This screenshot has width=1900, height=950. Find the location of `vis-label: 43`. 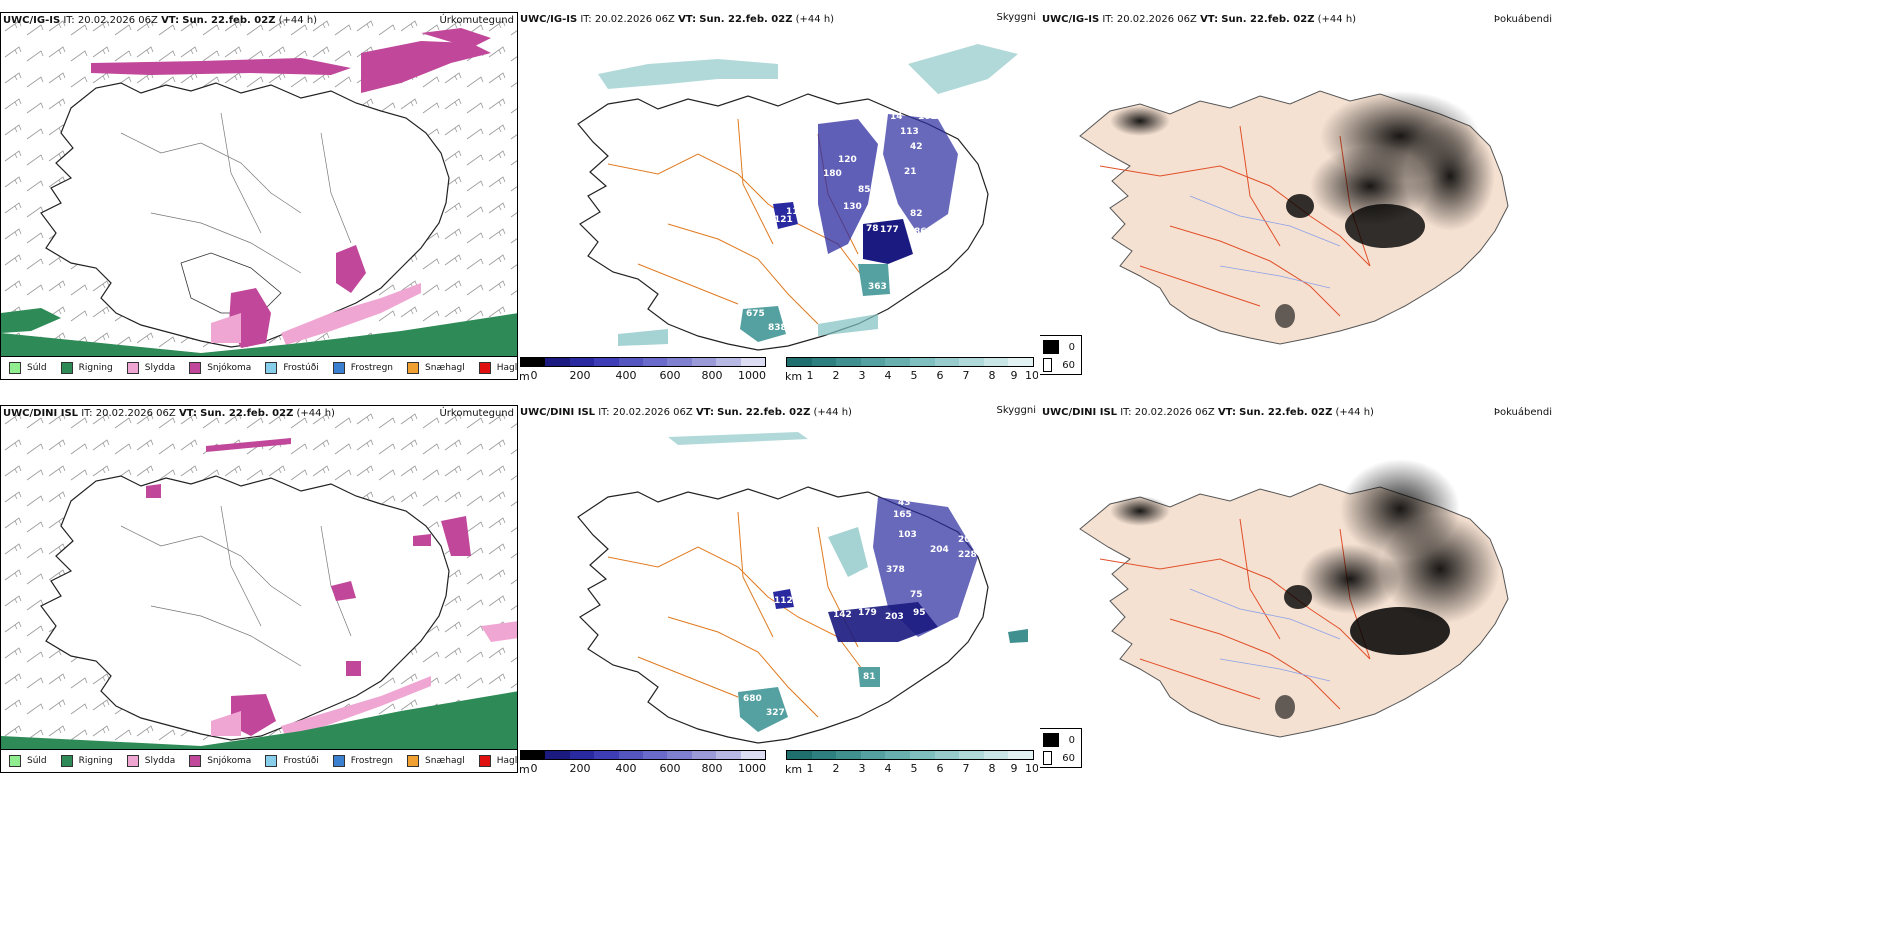

vis-label: 43 is located at coordinates (904, 503).